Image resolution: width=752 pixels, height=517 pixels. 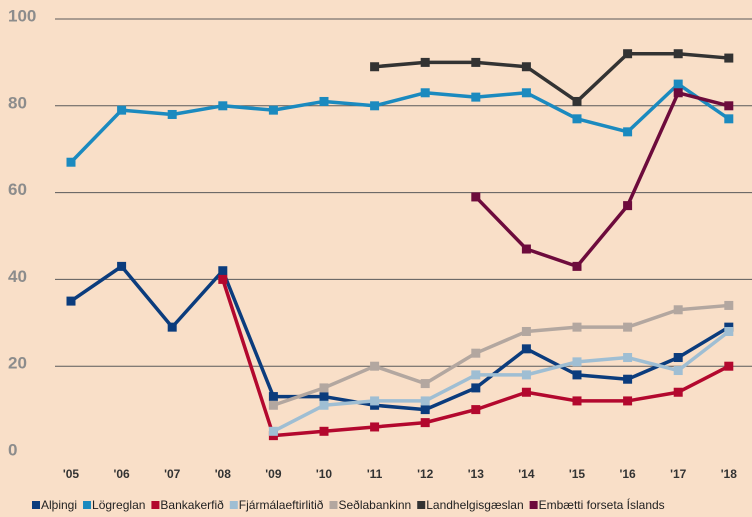 What do you see at coordinates (374, 505) in the screenshot?
I see `legend-label: Seðlabankinn` at bounding box center [374, 505].